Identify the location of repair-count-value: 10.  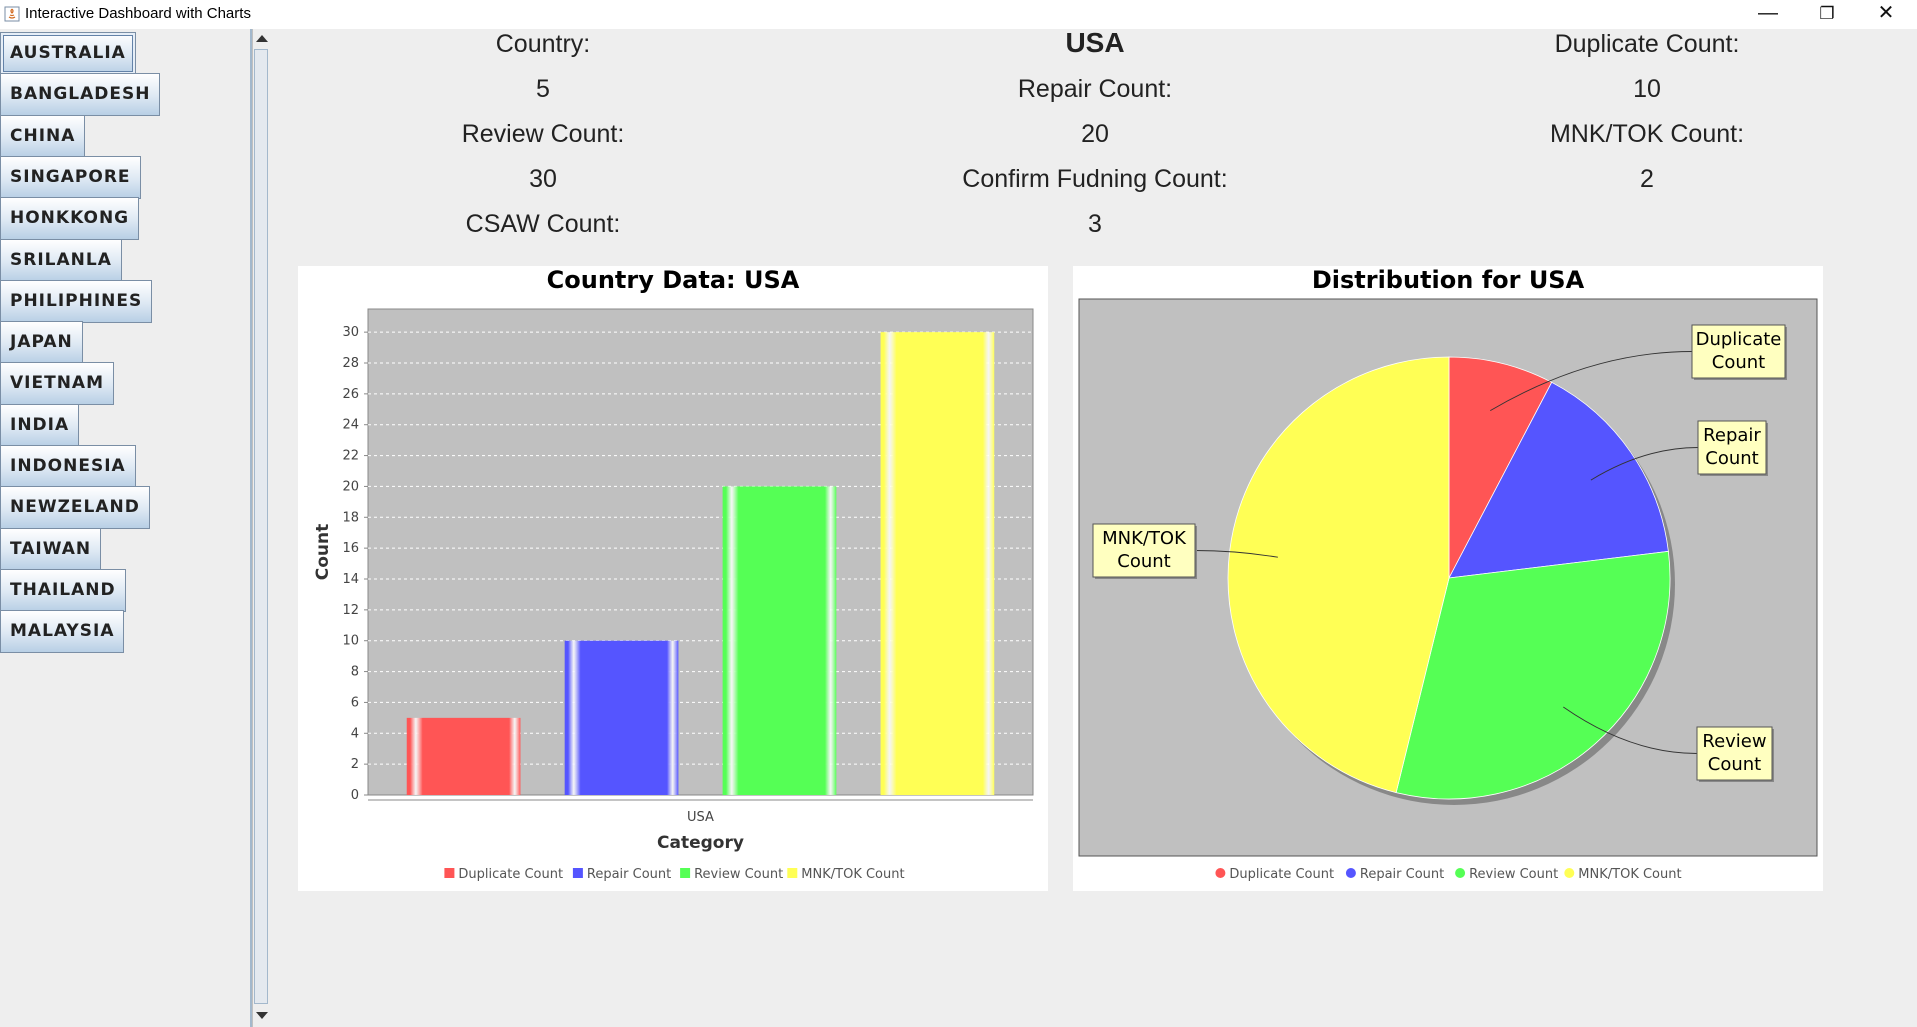
(1647, 89).